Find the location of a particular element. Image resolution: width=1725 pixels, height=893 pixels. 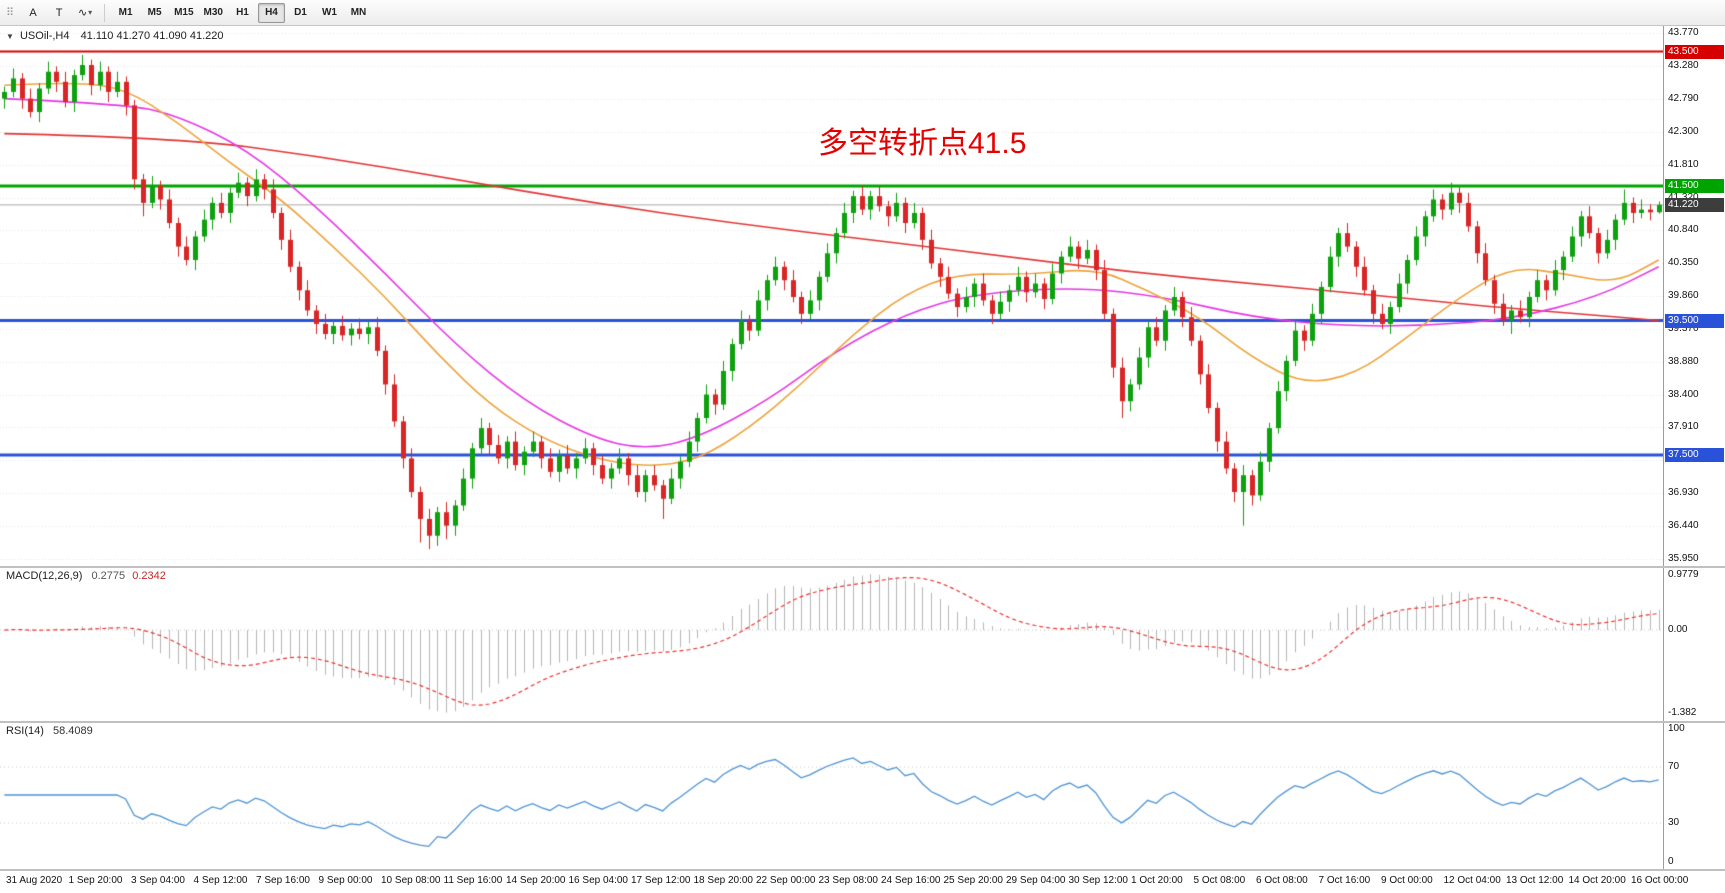

timeframe-h4-button: H4 is located at coordinates (271, 12).